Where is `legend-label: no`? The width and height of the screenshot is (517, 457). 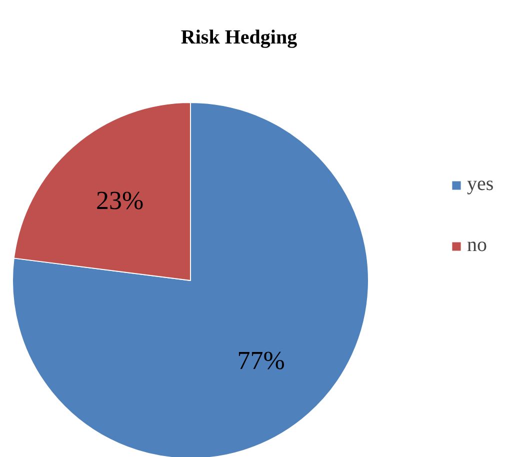
legend-label: no is located at coordinates (477, 245).